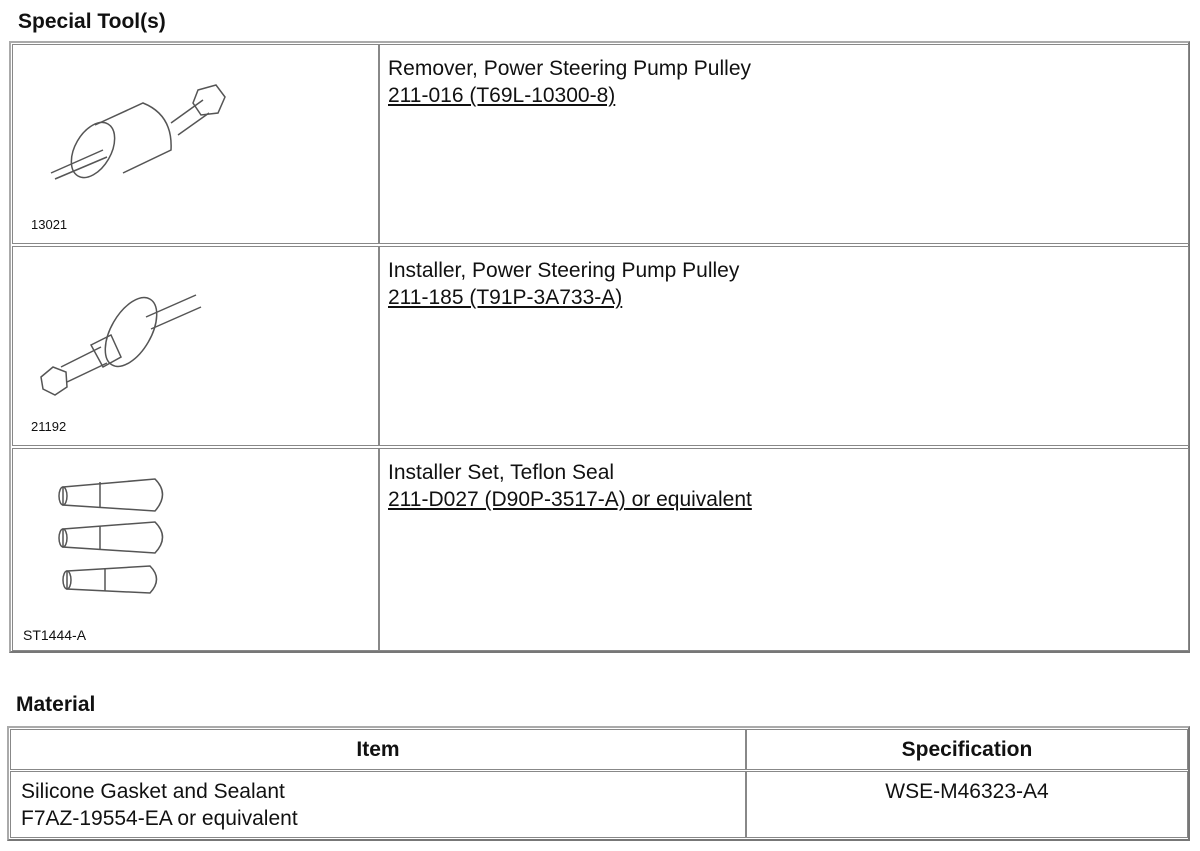 This screenshot has height=851, width=1200. I want to click on material-spec-cell: WSE-M46323-A4, so click(967, 804).